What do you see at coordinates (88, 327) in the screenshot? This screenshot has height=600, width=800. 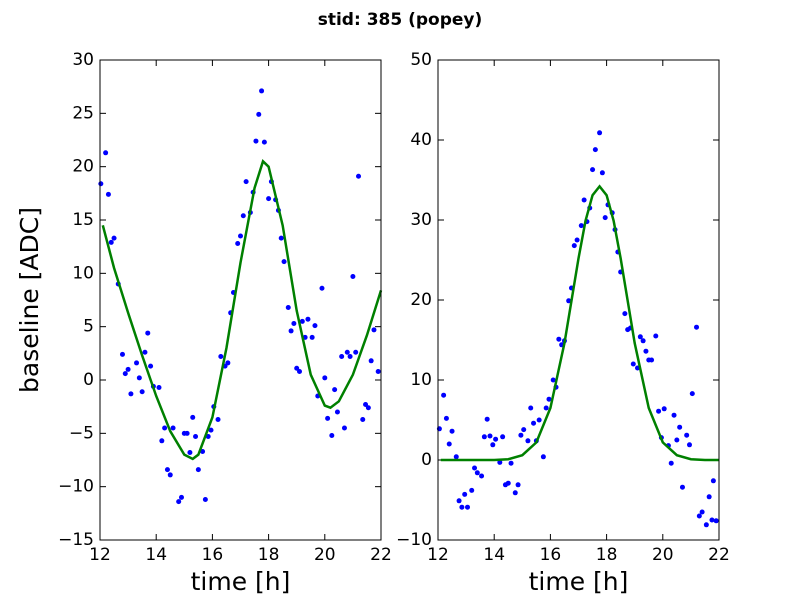 I see `y-tick-label: 5` at bounding box center [88, 327].